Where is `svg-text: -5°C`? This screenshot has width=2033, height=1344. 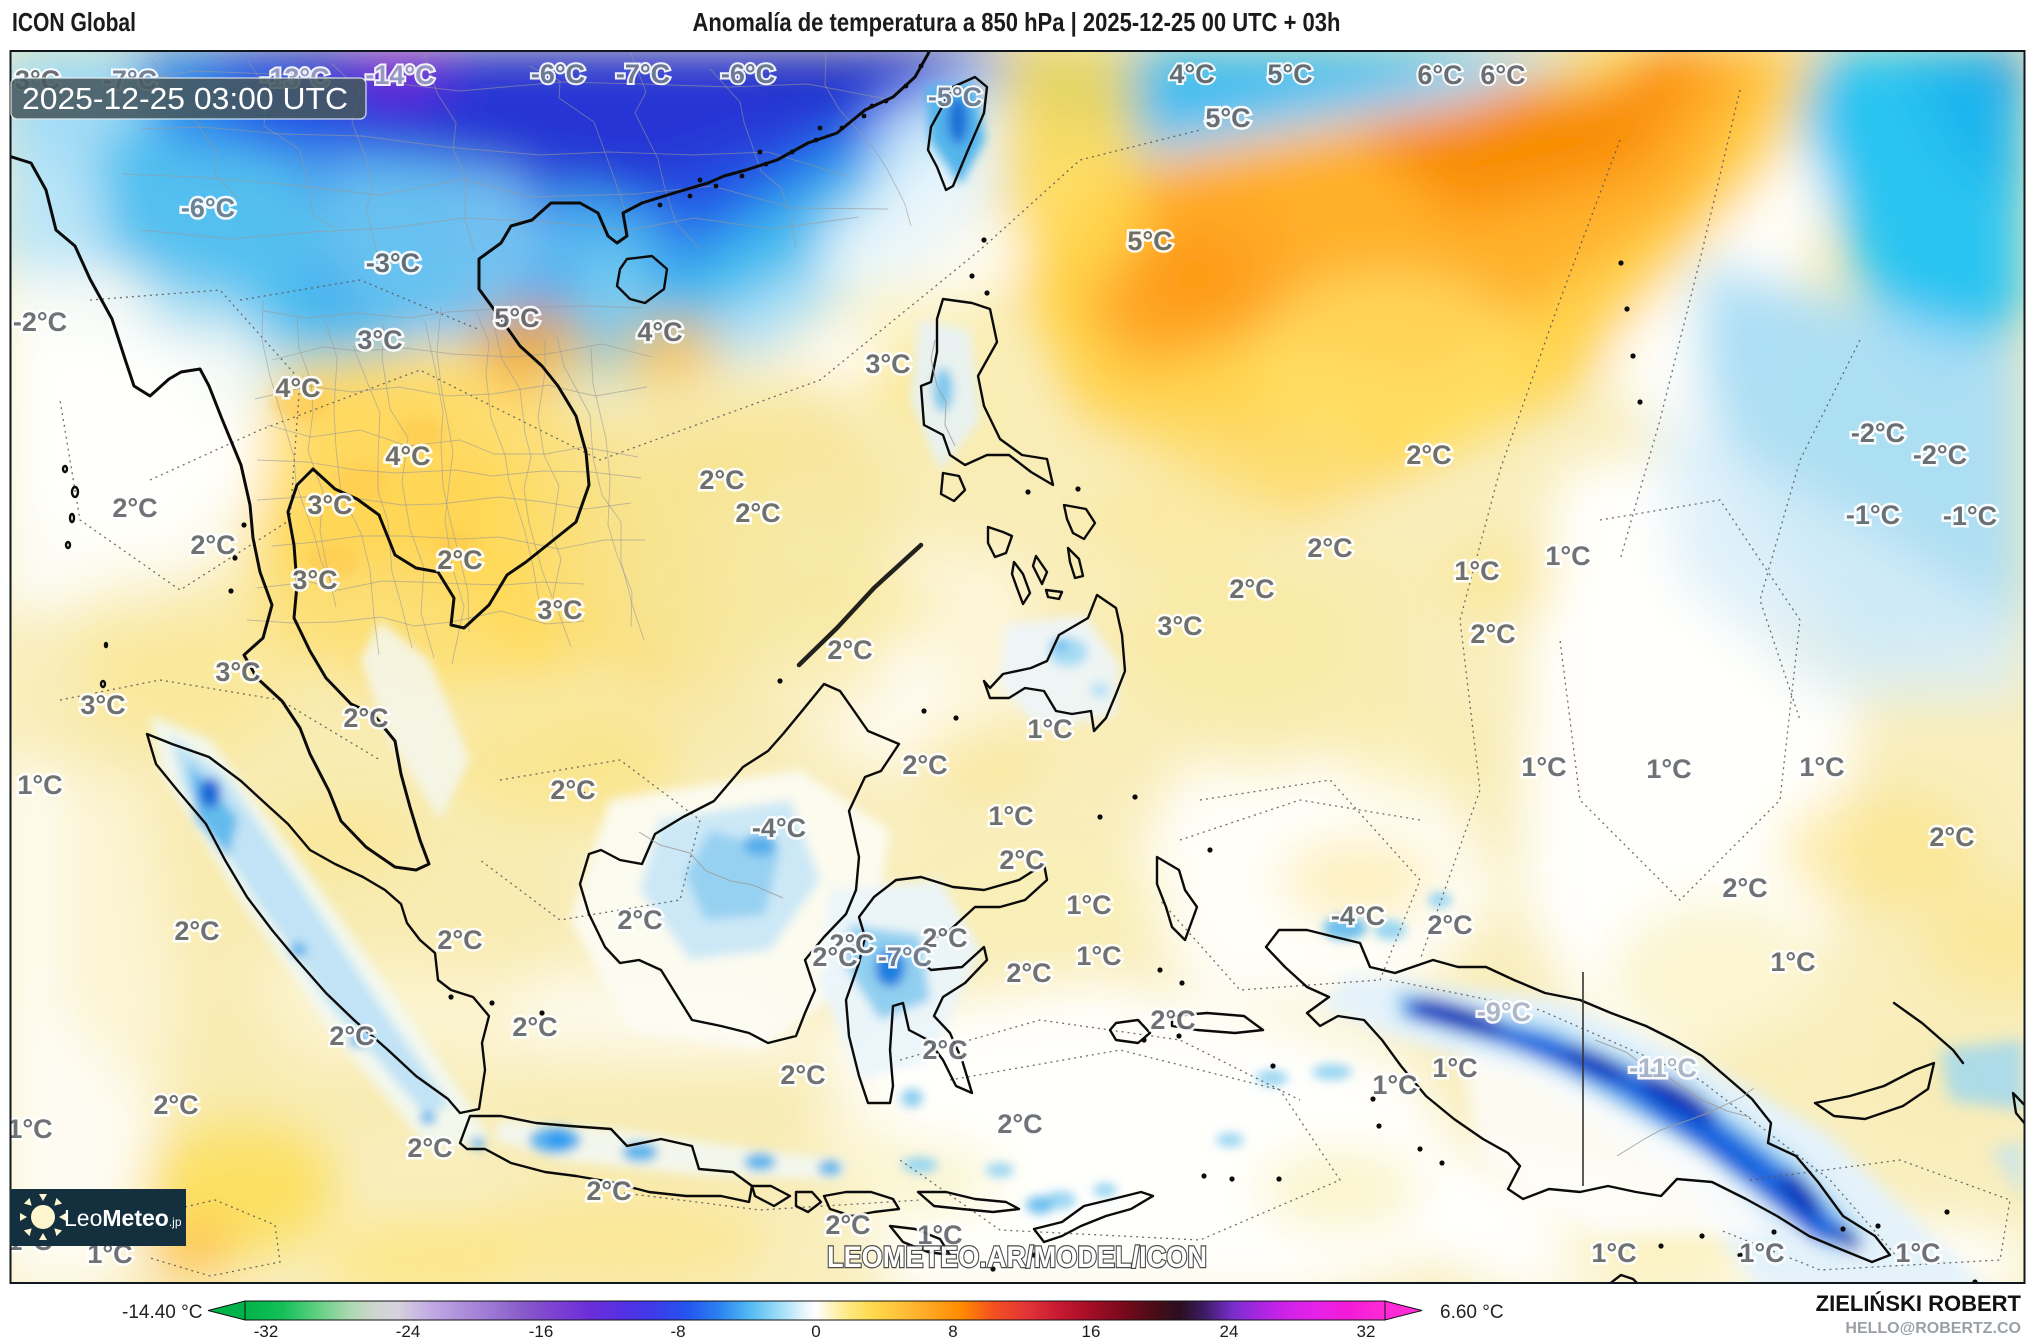 svg-text: -5°C is located at coordinates (955, 97).